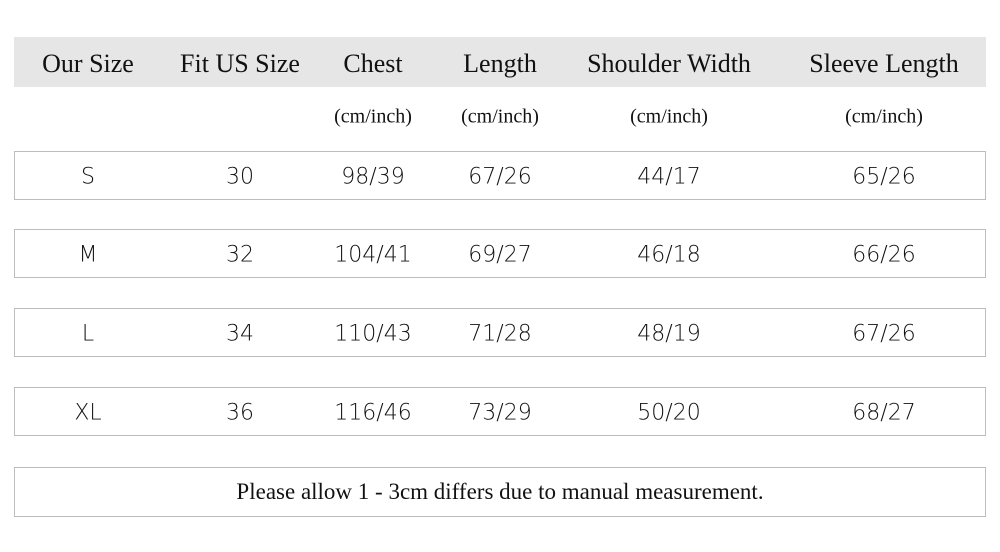 The width and height of the screenshot is (1000, 552). What do you see at coordinates (669, 334) in the screenshot?
I see `measurement: 48/19` at bounding box center [669, 334].